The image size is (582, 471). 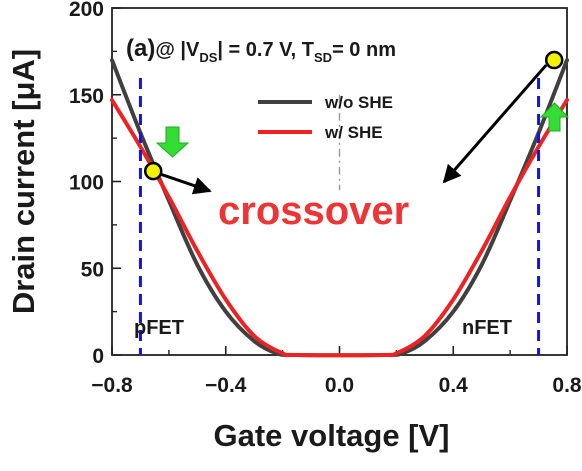 I want to click on crossover-marker-left, so click(x=153, y=171).